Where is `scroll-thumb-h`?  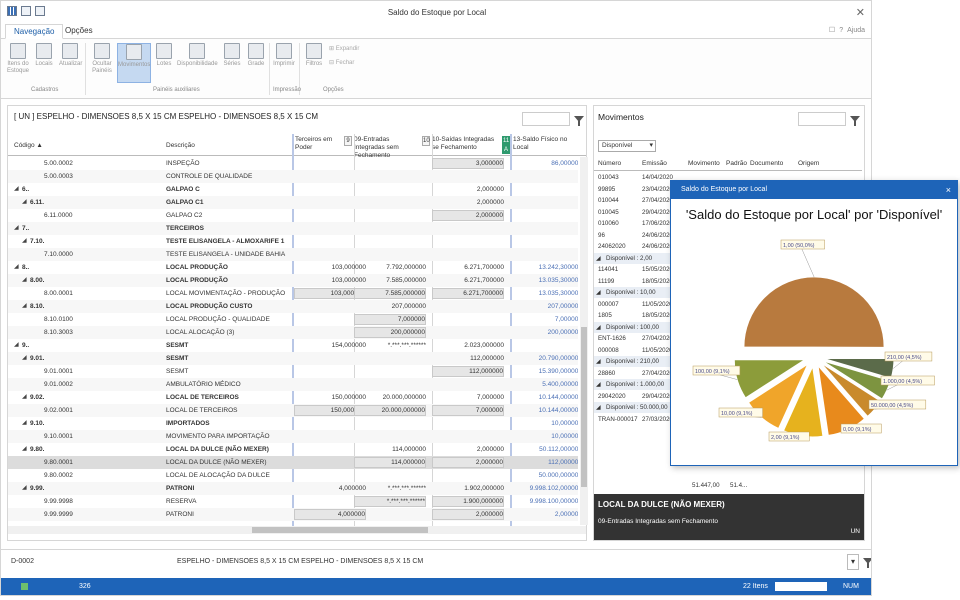 scroll-thumb-h is located at coordinates (340, 530).